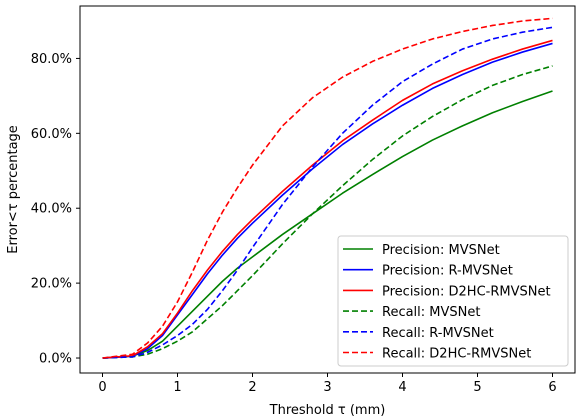 The width and height of the screenshot is (582, 420). I want to click on x-tick-label: 2, so click(252, 387).